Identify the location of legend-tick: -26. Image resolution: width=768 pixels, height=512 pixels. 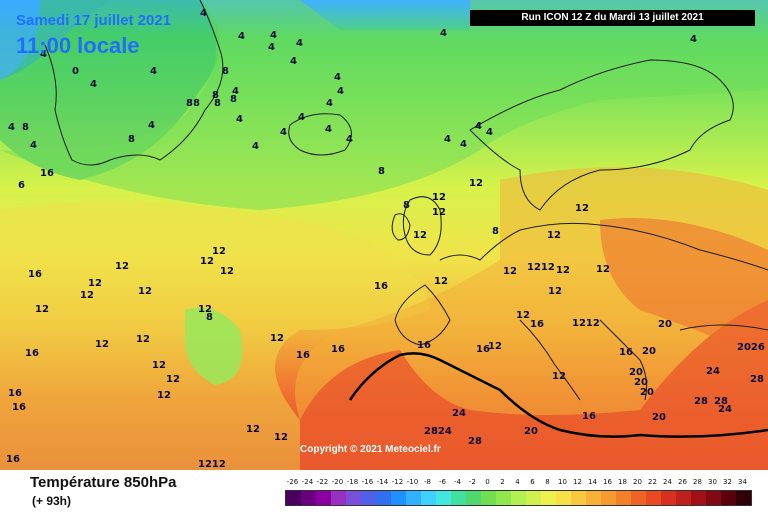
(292, 482).